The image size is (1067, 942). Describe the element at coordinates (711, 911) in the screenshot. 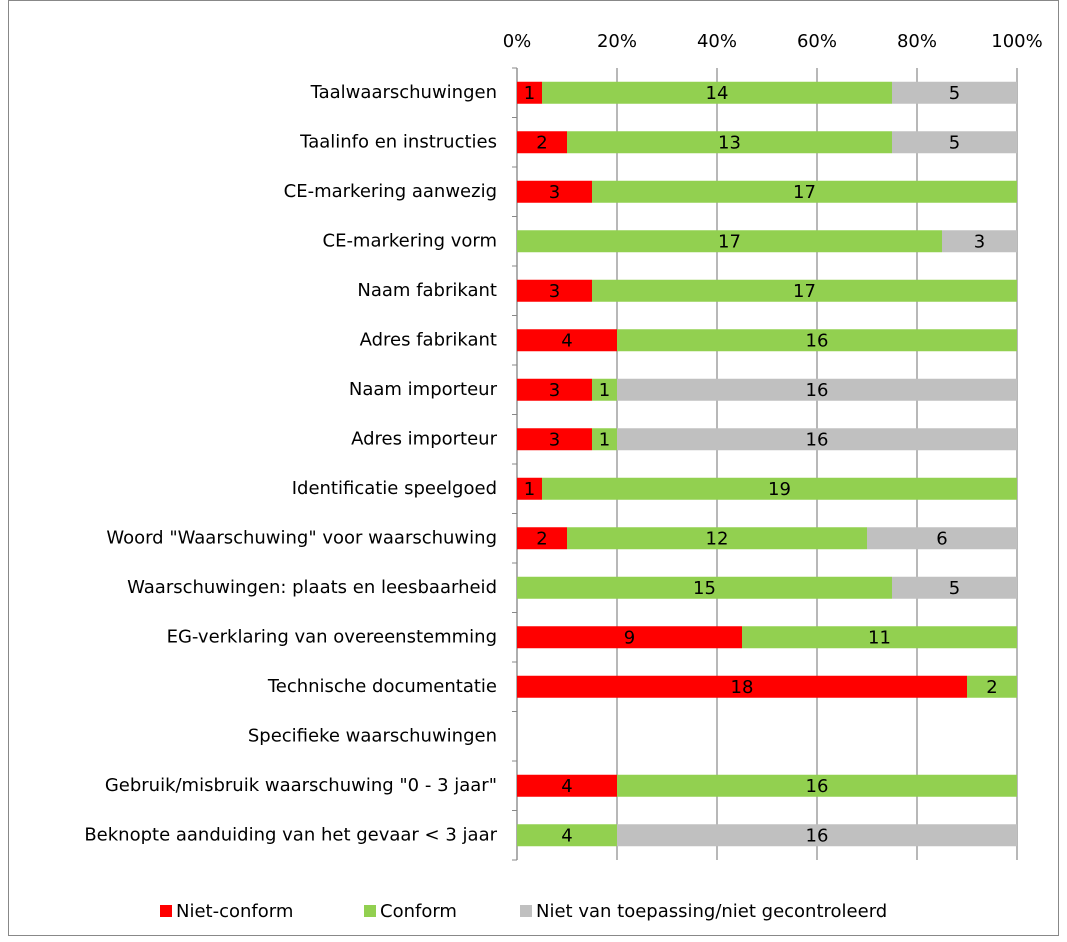

I see `legend-label: Niet van toepassing/niet gecontroleerd` at that location.